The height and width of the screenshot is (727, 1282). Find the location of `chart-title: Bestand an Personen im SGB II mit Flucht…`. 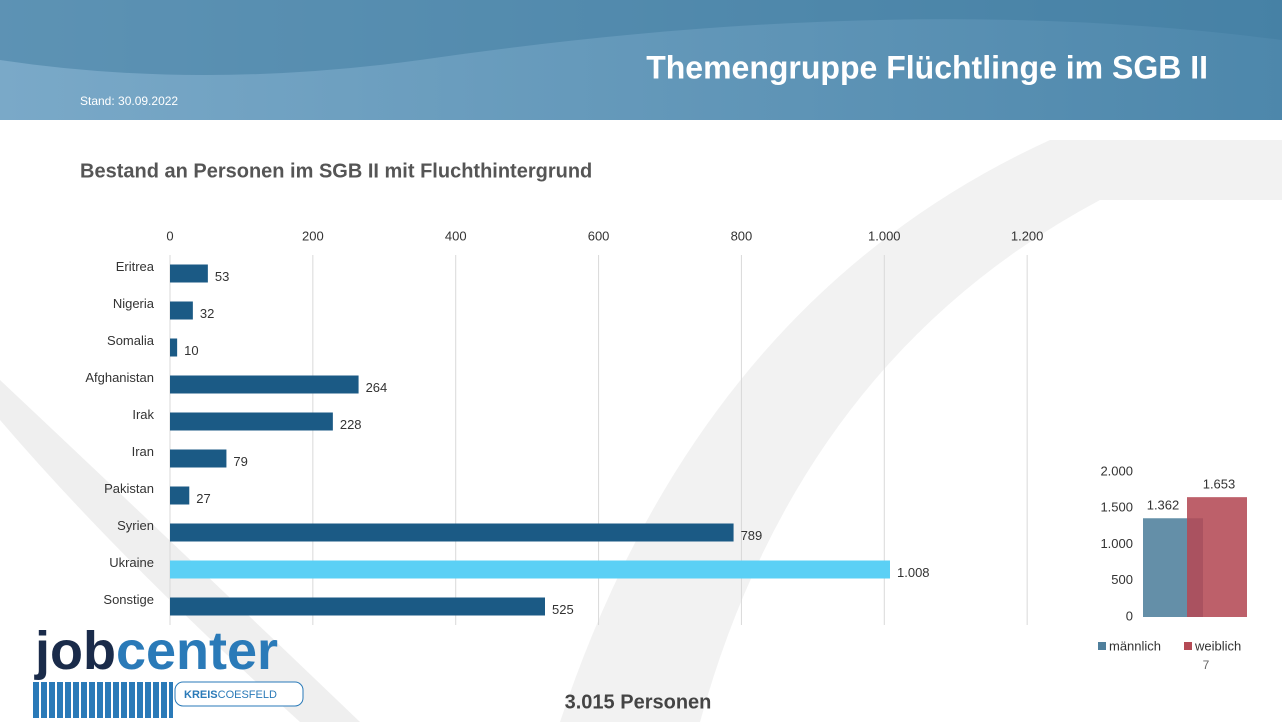

chart-title: Bestand an Personen im SGB II mit Flucht… is located at coordinates (336, 171).